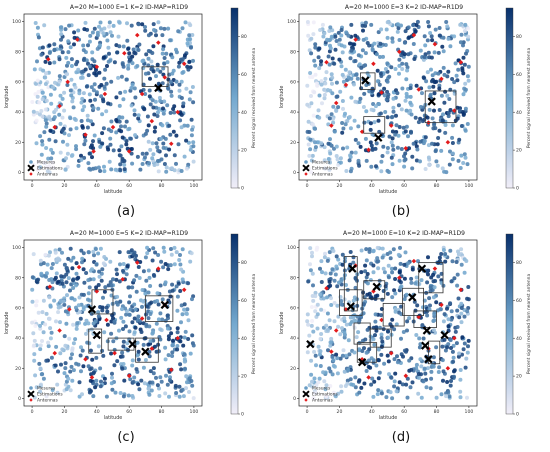  I want to click on x-tick-label: 40, so click(97, 412).